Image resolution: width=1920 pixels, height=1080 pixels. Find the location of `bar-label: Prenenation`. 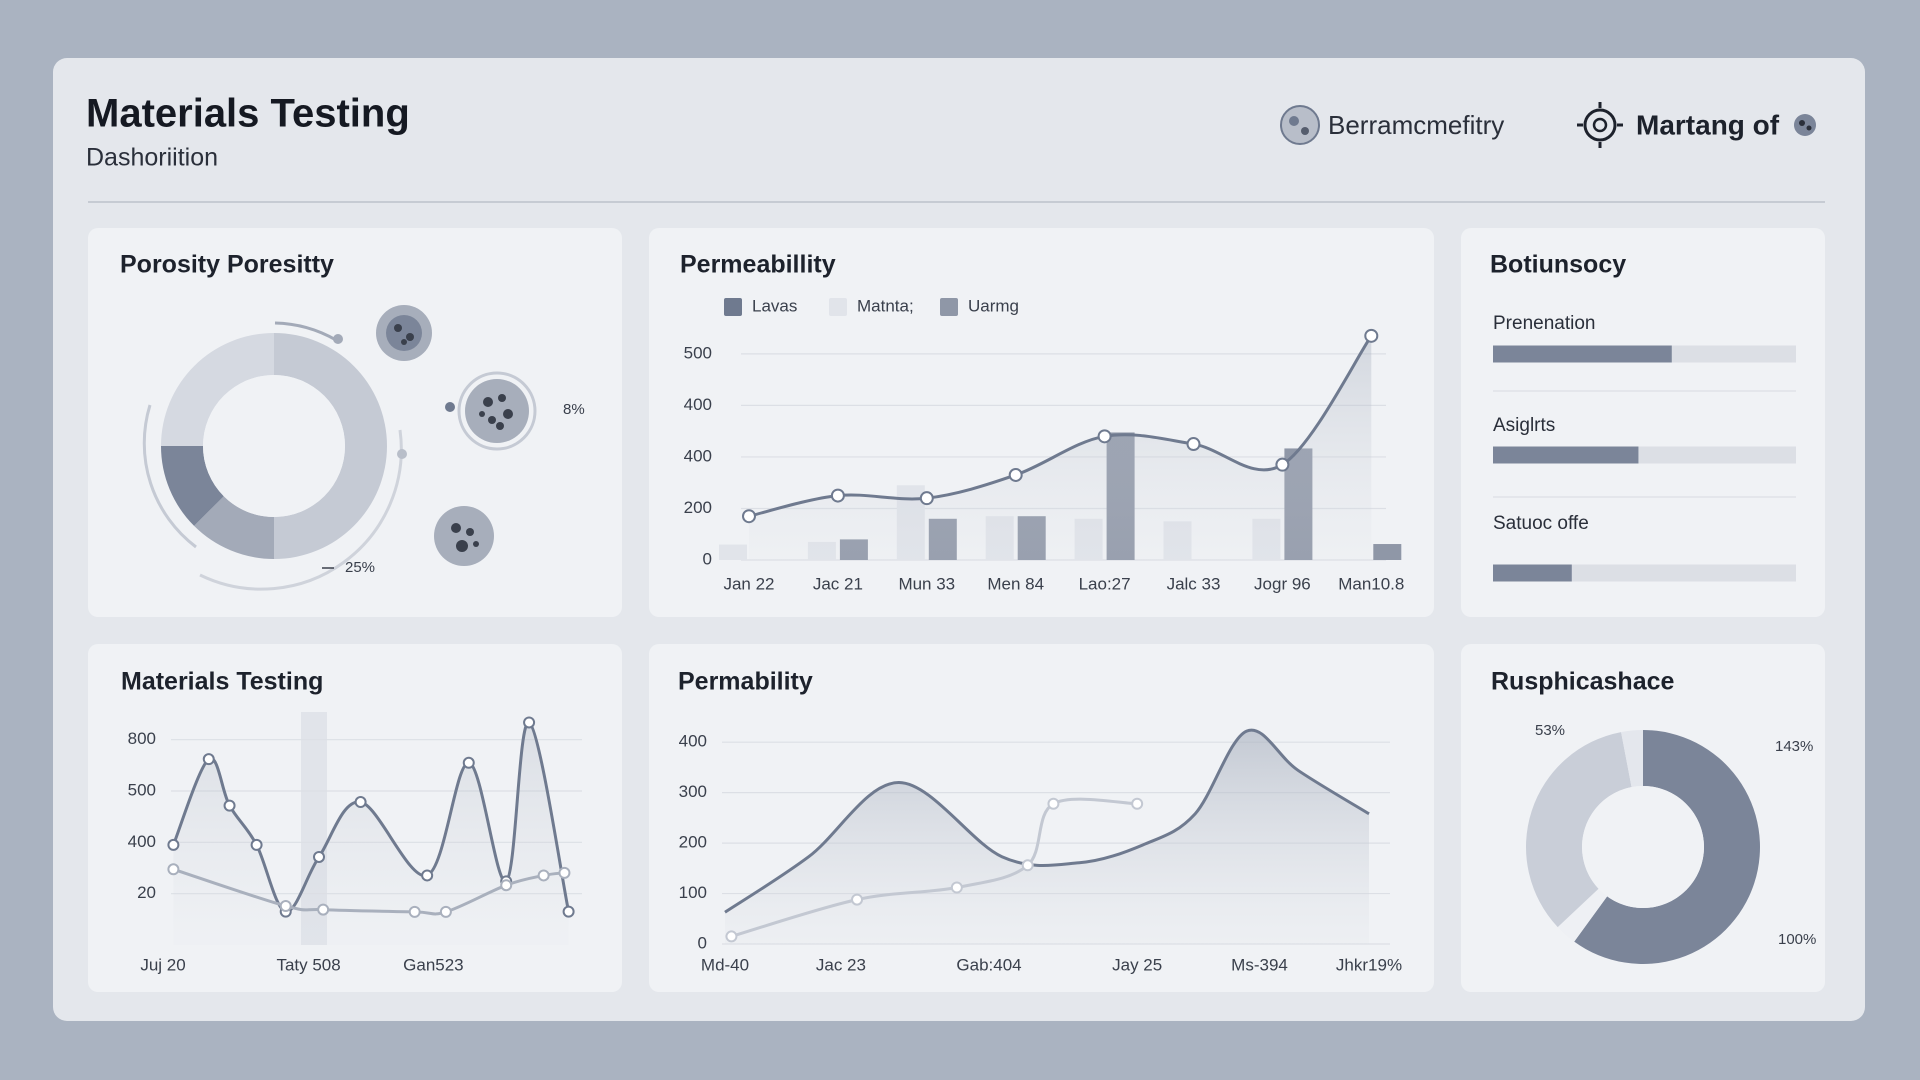

bar-label: Prenenation is located at coordinates (1544, 323).